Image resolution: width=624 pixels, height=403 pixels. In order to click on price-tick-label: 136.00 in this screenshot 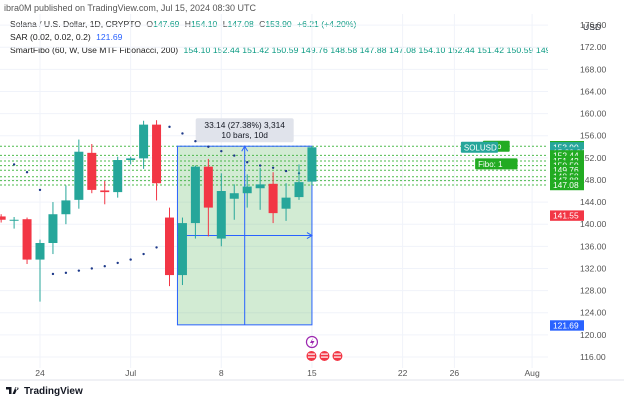, I will do `click(593, 246)`.